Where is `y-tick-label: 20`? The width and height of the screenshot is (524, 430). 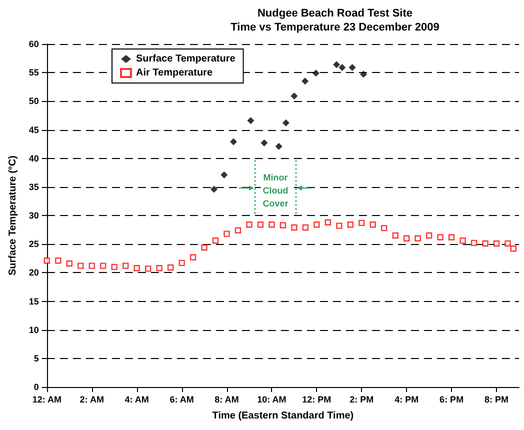
y-tick-label: 20 is located at coordinates (33, 273).